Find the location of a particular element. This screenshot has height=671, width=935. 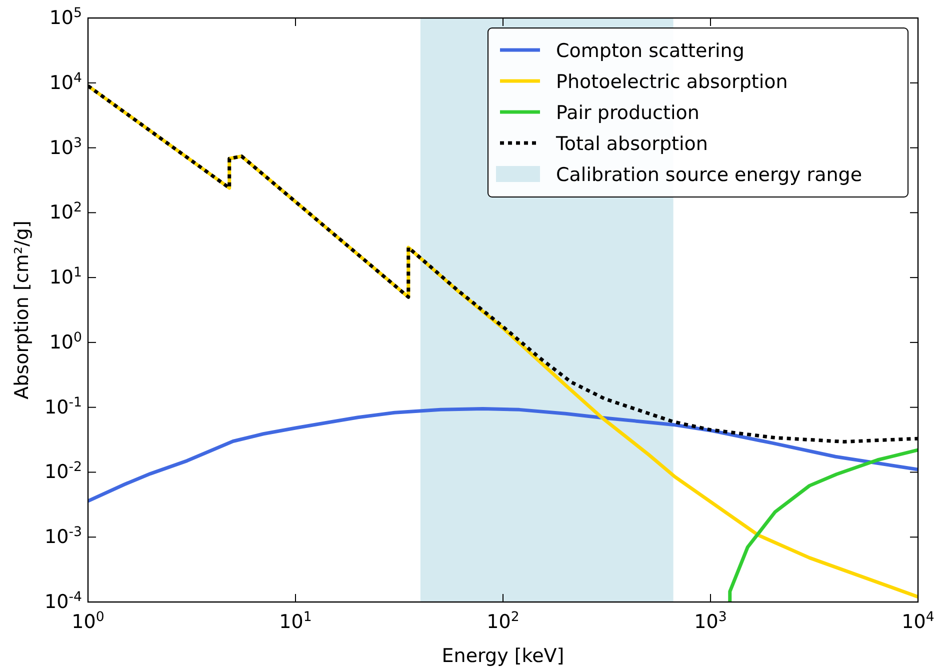

y-tick-label: 10$^{4}$ is located at coordinates (65, 82).